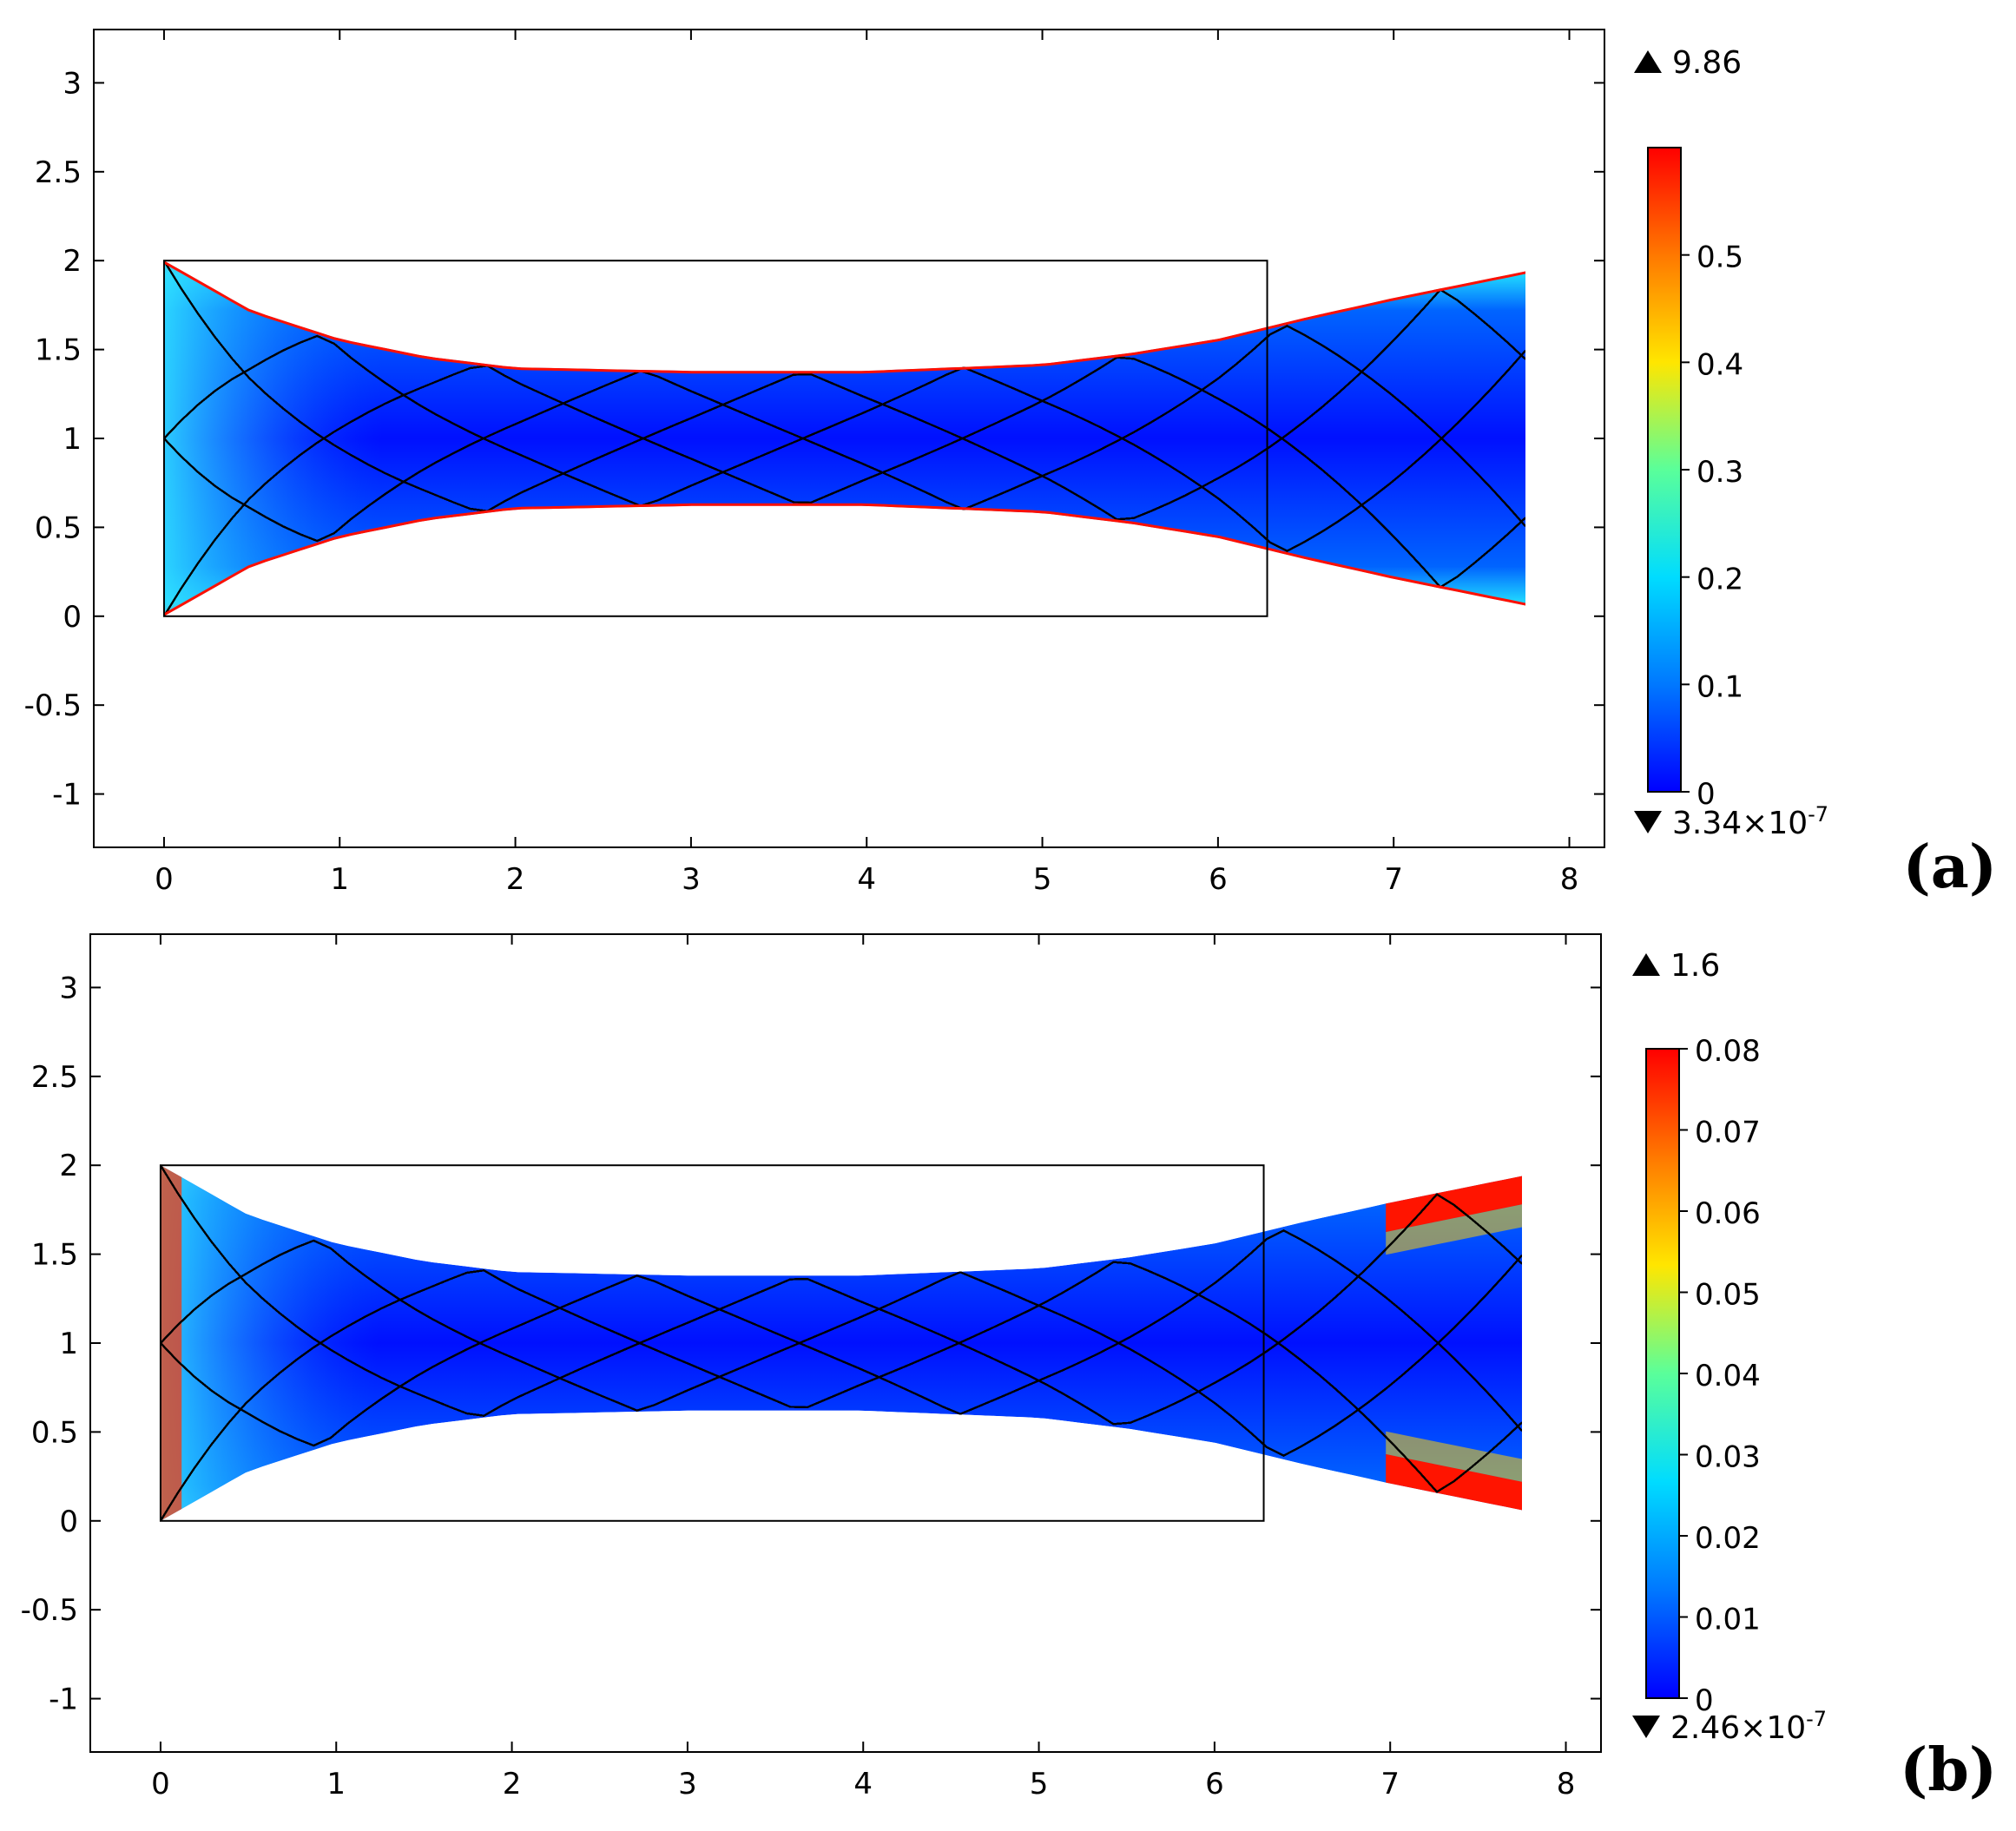 The image size is (2016, 1831). What do you see at coordinates (1728, 1295) in the screenshot?
I see `colorbar-tick-label: 0.05` at bounding box center [1728, 1295].